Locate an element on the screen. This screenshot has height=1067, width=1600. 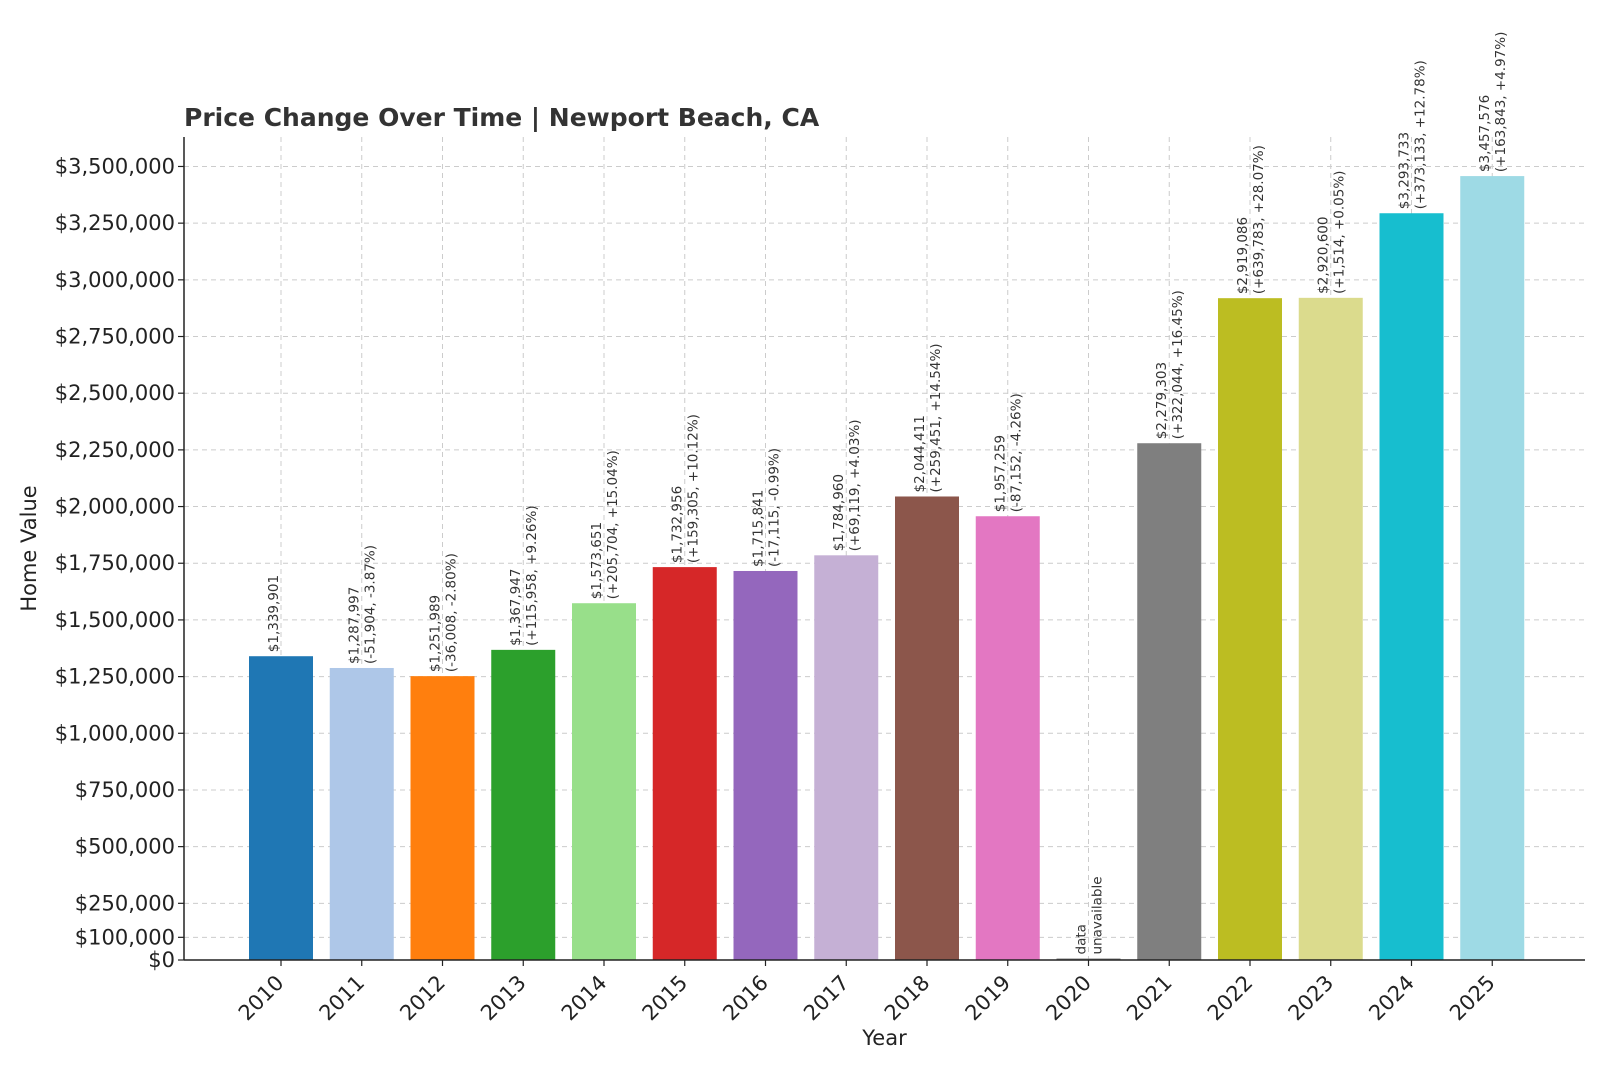
y-tick-label: $500,000 is located at coordinates (125, 847).